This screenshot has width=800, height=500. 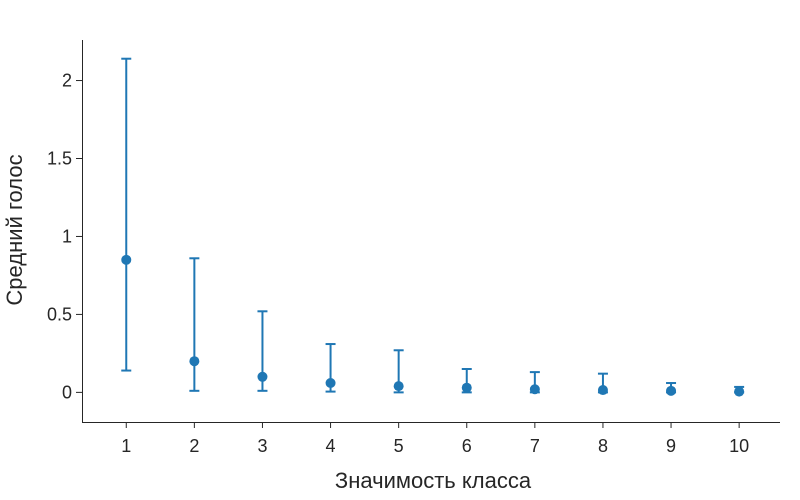 I want to click on x-tick-label: 6, so click(x=467, y=446).